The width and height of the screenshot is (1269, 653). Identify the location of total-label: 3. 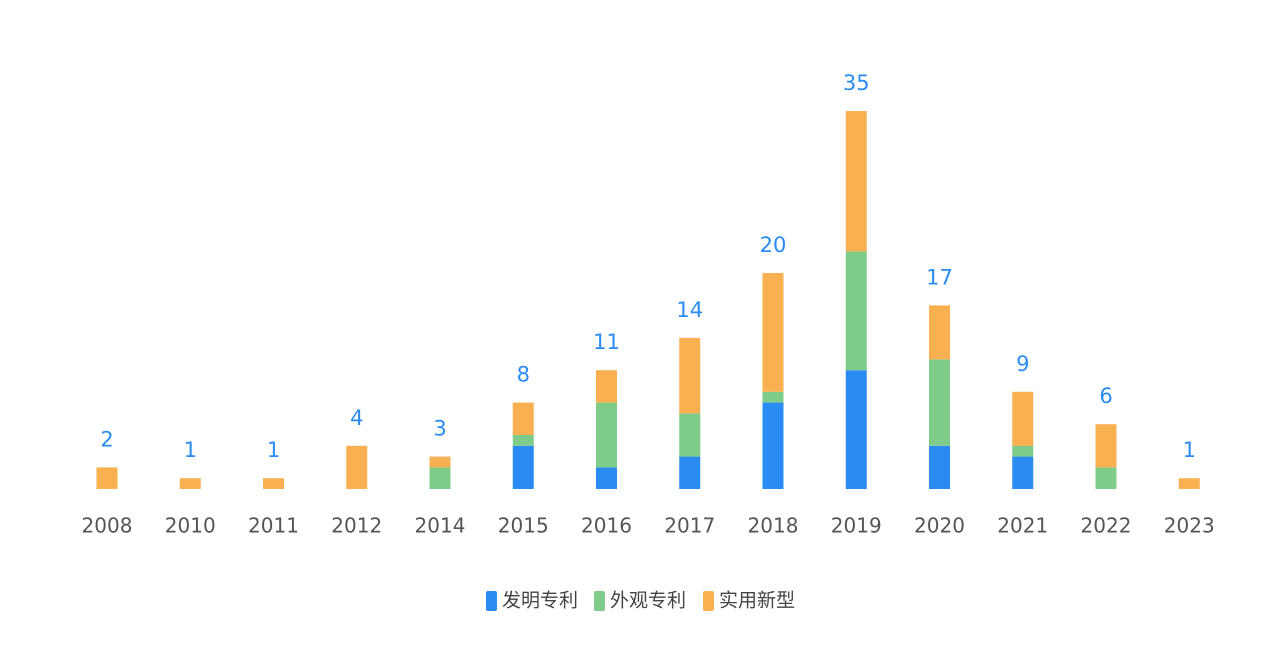
(439, 429).